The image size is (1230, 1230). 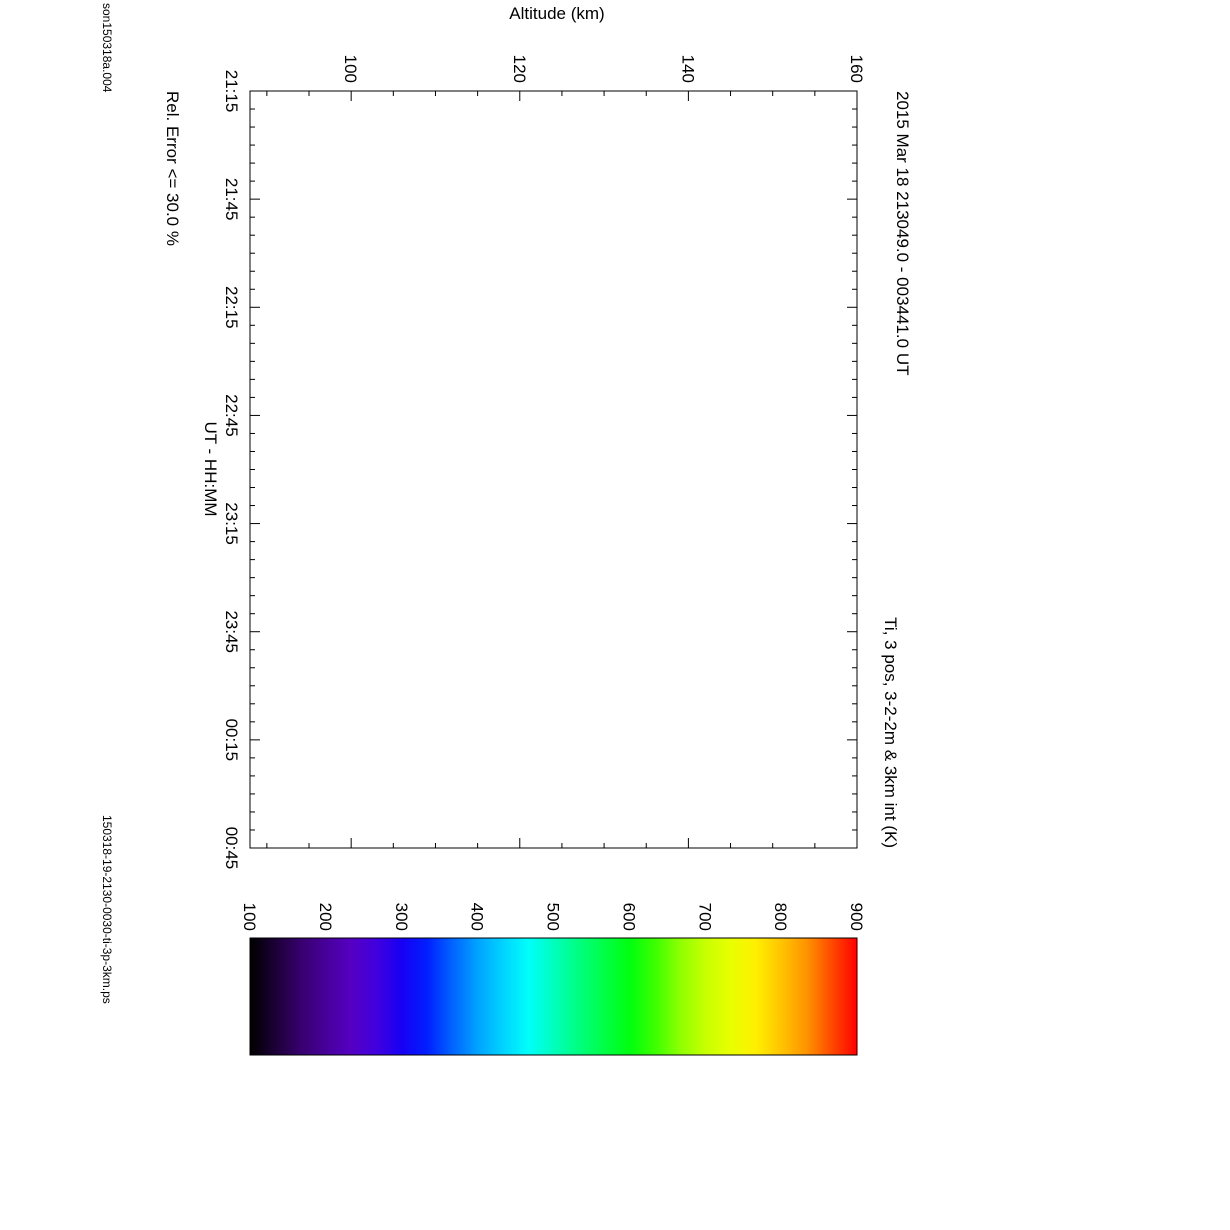 What do you see at coordinates (401, 917) in the screenshot?
I see `colorbar-tick-label: 300` at bounding box center [401, 917].